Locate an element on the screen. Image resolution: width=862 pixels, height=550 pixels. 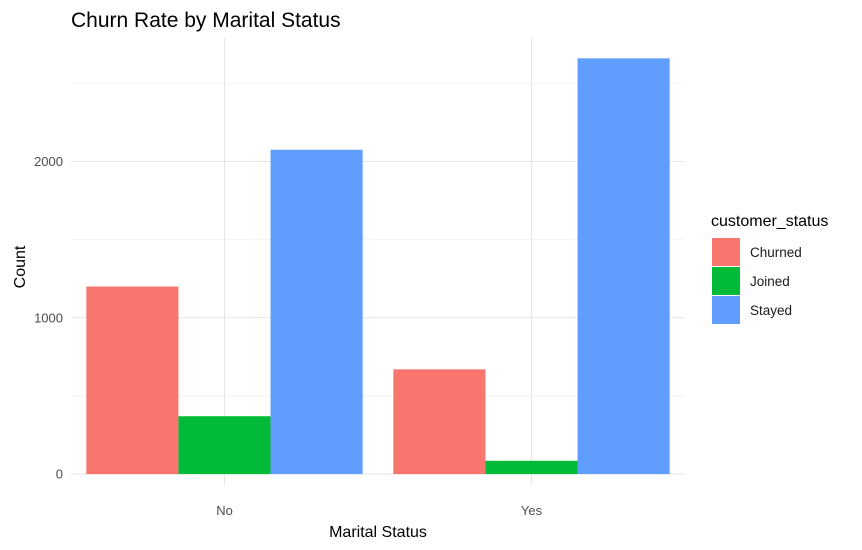
y-tick-label: 1000 is located at coordinates (48, 317).